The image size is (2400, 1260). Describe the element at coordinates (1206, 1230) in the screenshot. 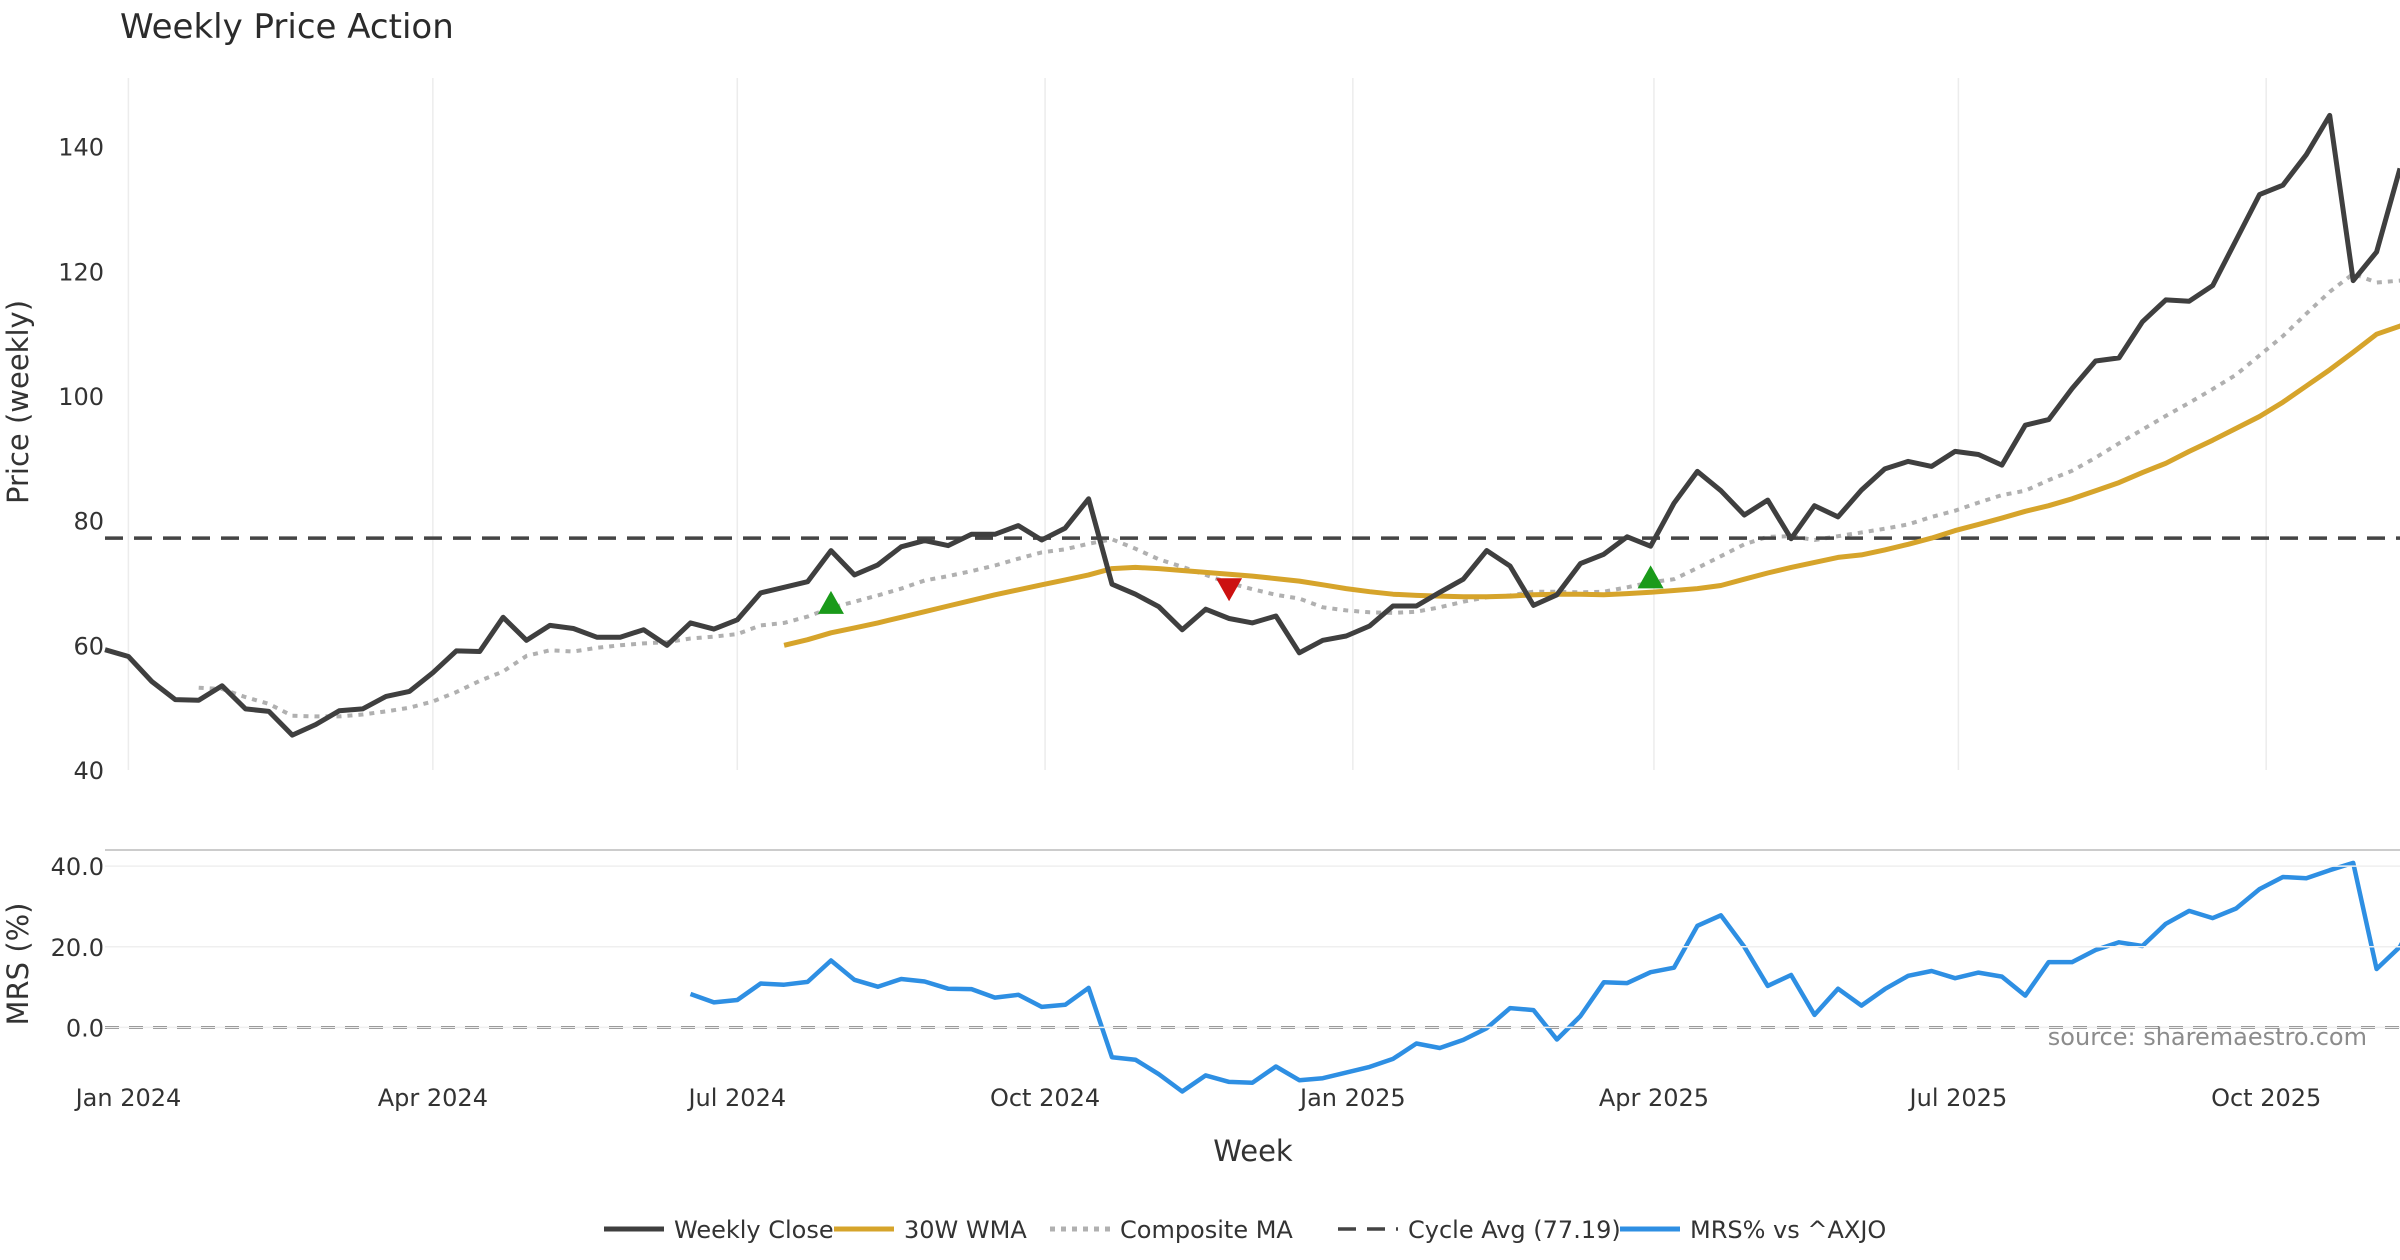

I see `legend-label: Composite MA` at that location.